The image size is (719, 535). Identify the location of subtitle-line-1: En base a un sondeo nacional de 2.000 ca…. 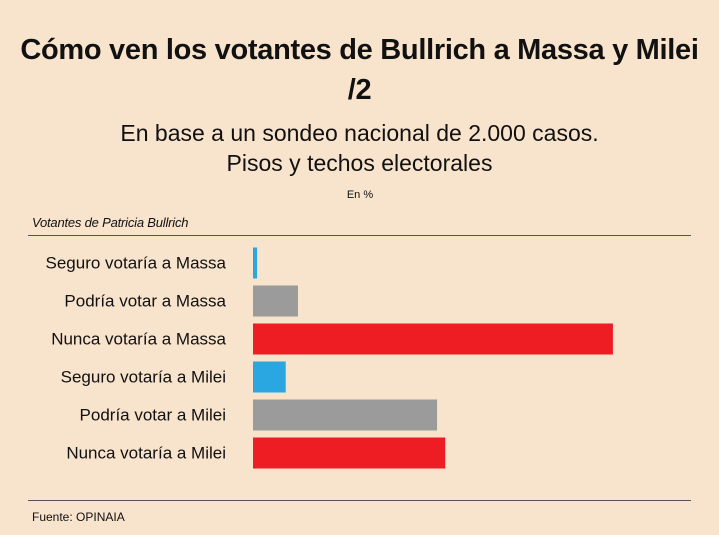
(359, 133).